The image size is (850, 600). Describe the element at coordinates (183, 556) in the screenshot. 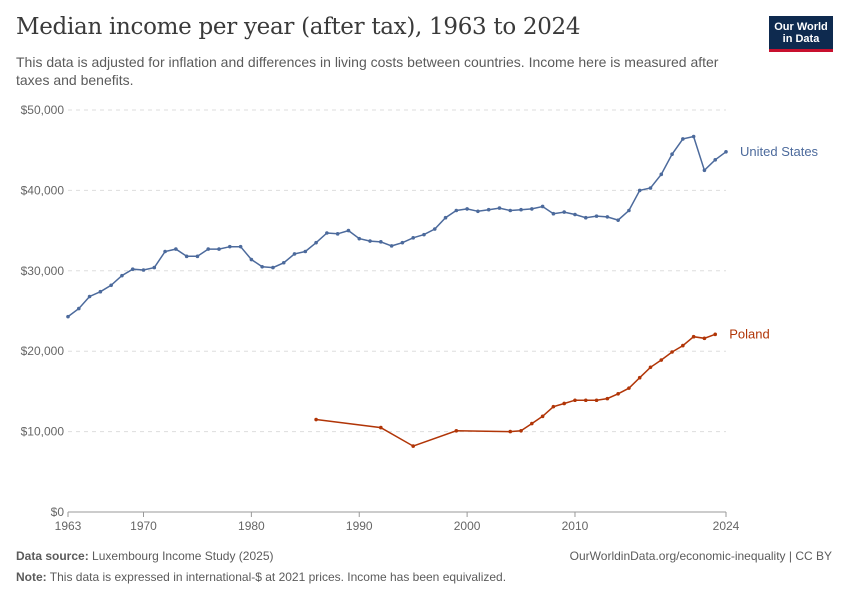

I see `source-text: Luxembourg Income Study (2025)` at that location.